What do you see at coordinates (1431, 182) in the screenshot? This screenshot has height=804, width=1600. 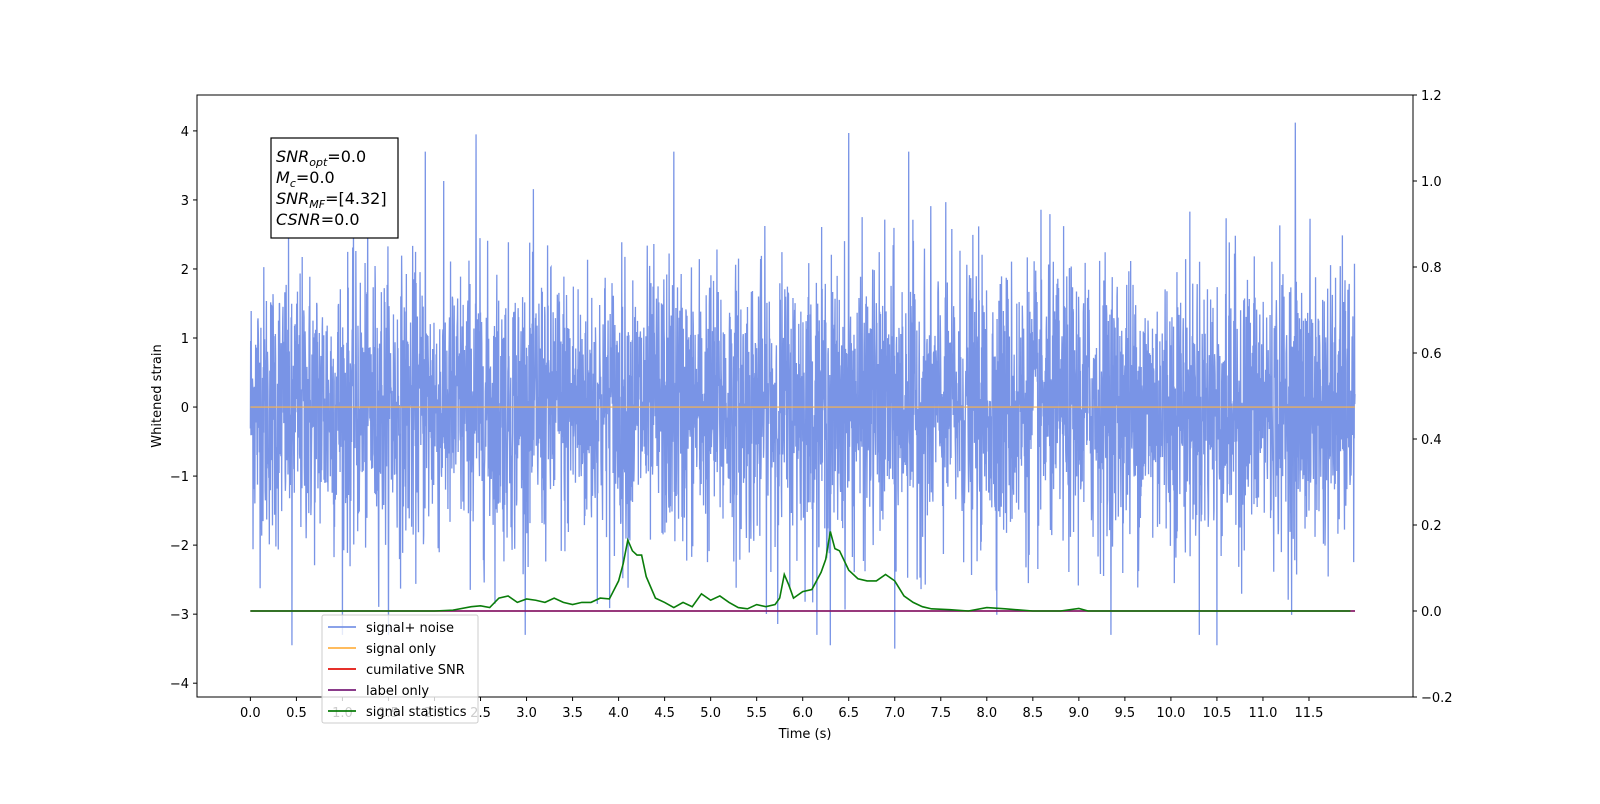 I see `y2-tick-label: 1.0` at bounding box center [1431, 182].